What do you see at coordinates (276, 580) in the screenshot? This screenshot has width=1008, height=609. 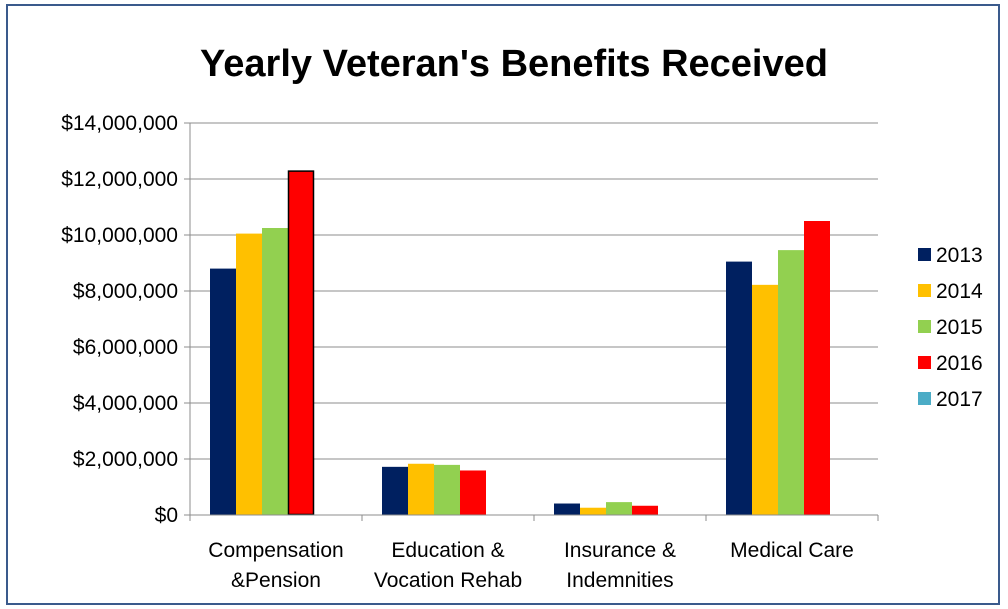 I see `x-tick-label: &Pension` at bounding box center [276, 580].